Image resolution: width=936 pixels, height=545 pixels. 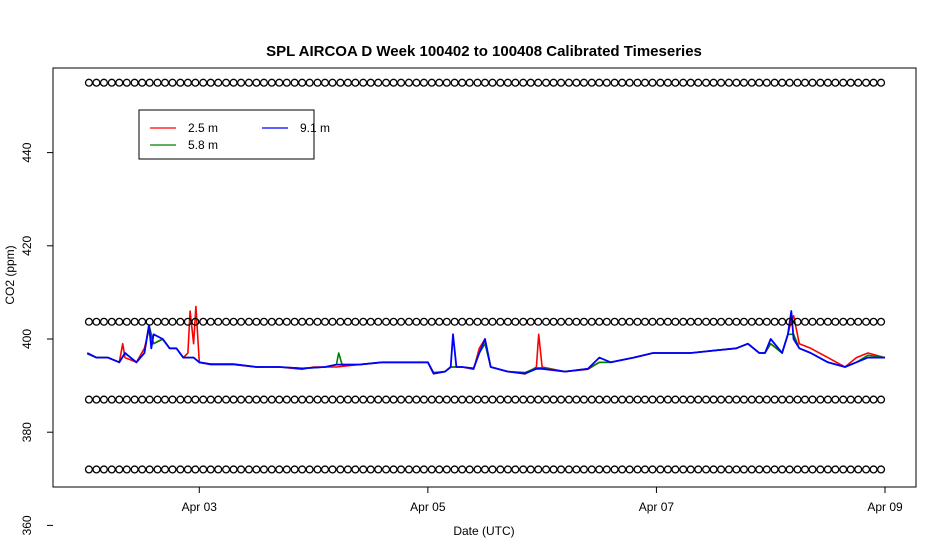 What do you see at coordinates (27, 152) in the screenshot?
I see `y-tick-label: 440` at bounding box center [27, 152].